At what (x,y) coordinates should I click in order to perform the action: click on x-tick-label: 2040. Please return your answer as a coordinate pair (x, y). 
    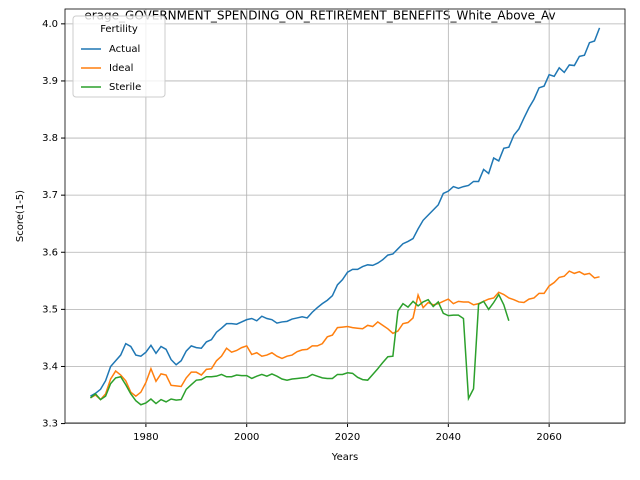
    Looking at the image, I should click on (448, 437).